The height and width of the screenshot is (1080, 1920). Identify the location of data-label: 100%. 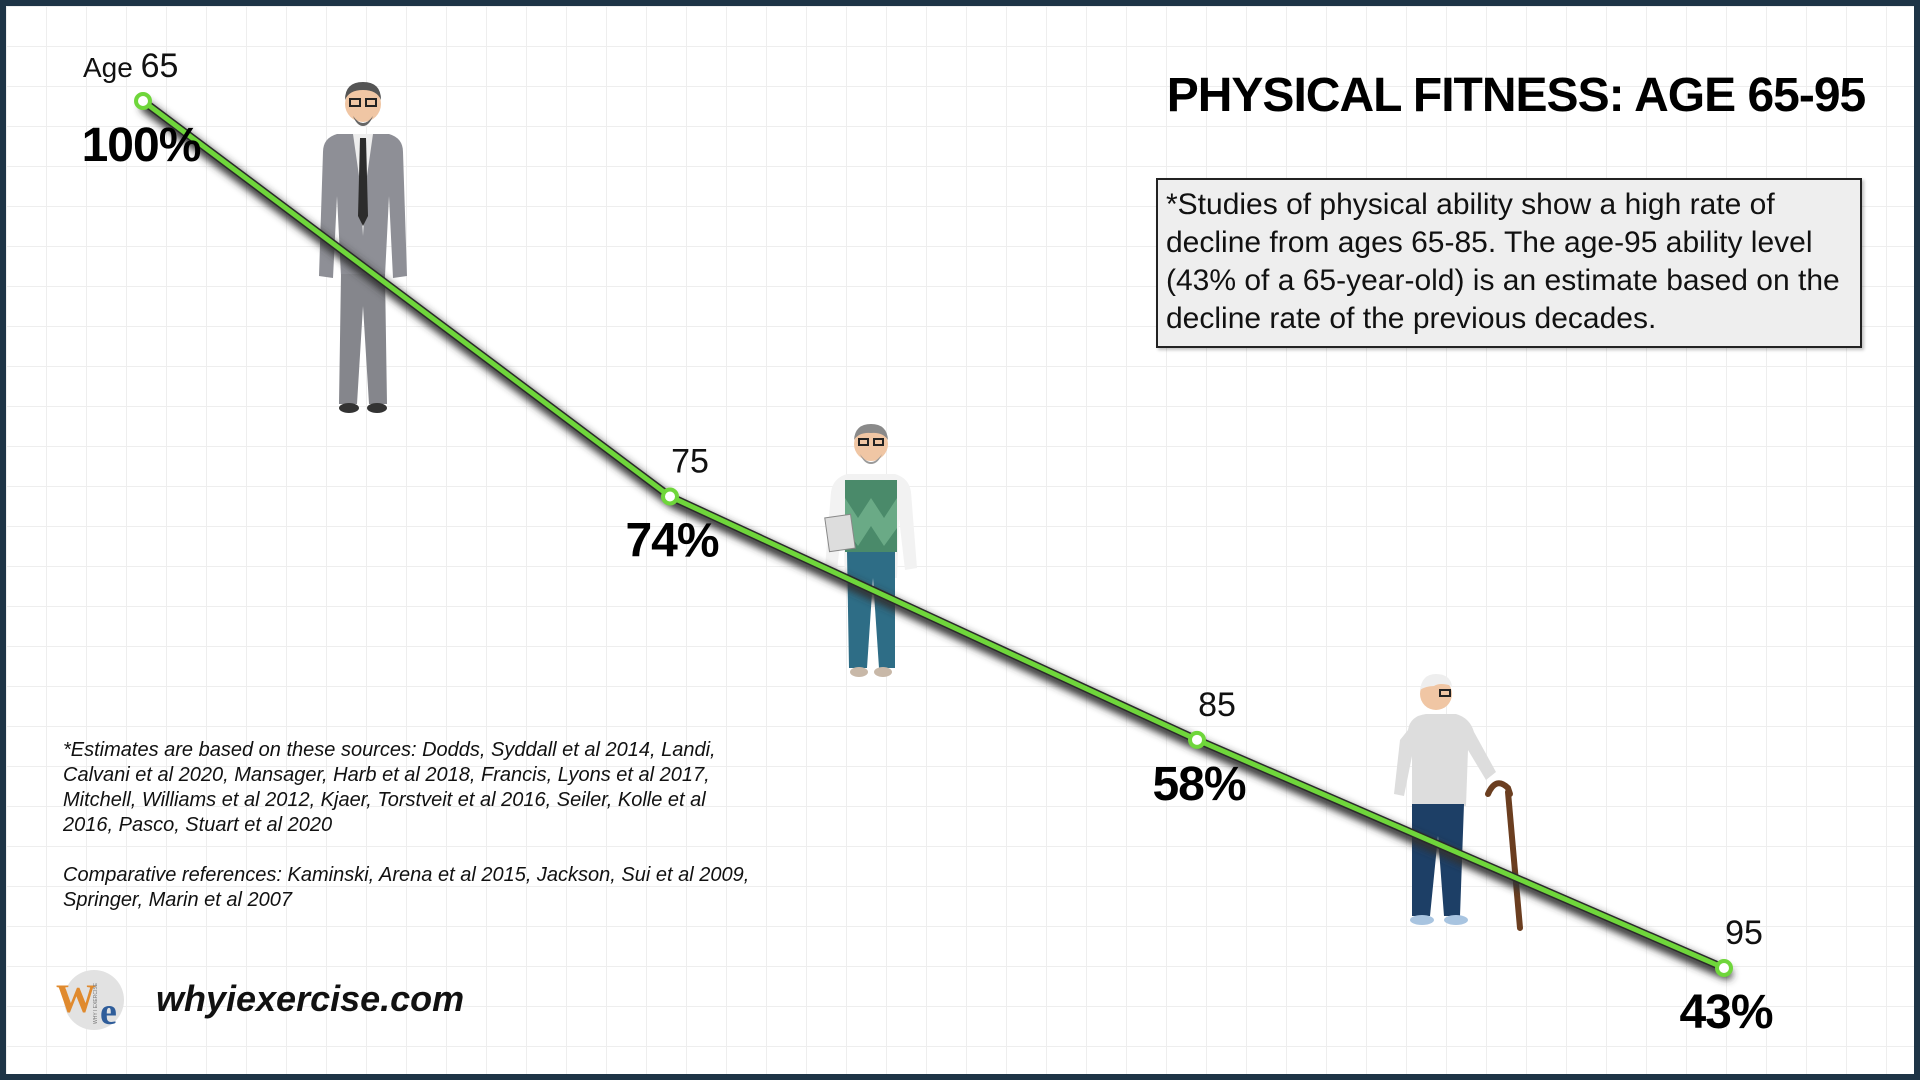
(141, 145).